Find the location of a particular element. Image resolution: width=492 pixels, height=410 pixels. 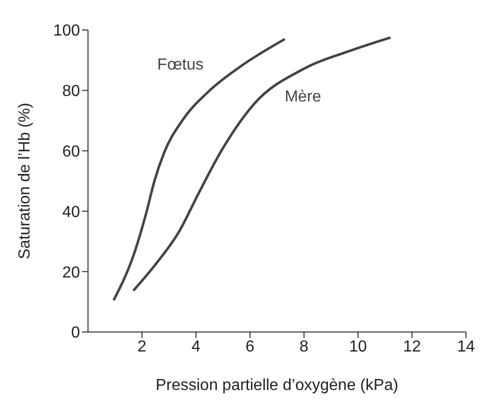

y-tick-label: 40 is located at coordinates (71, 212).